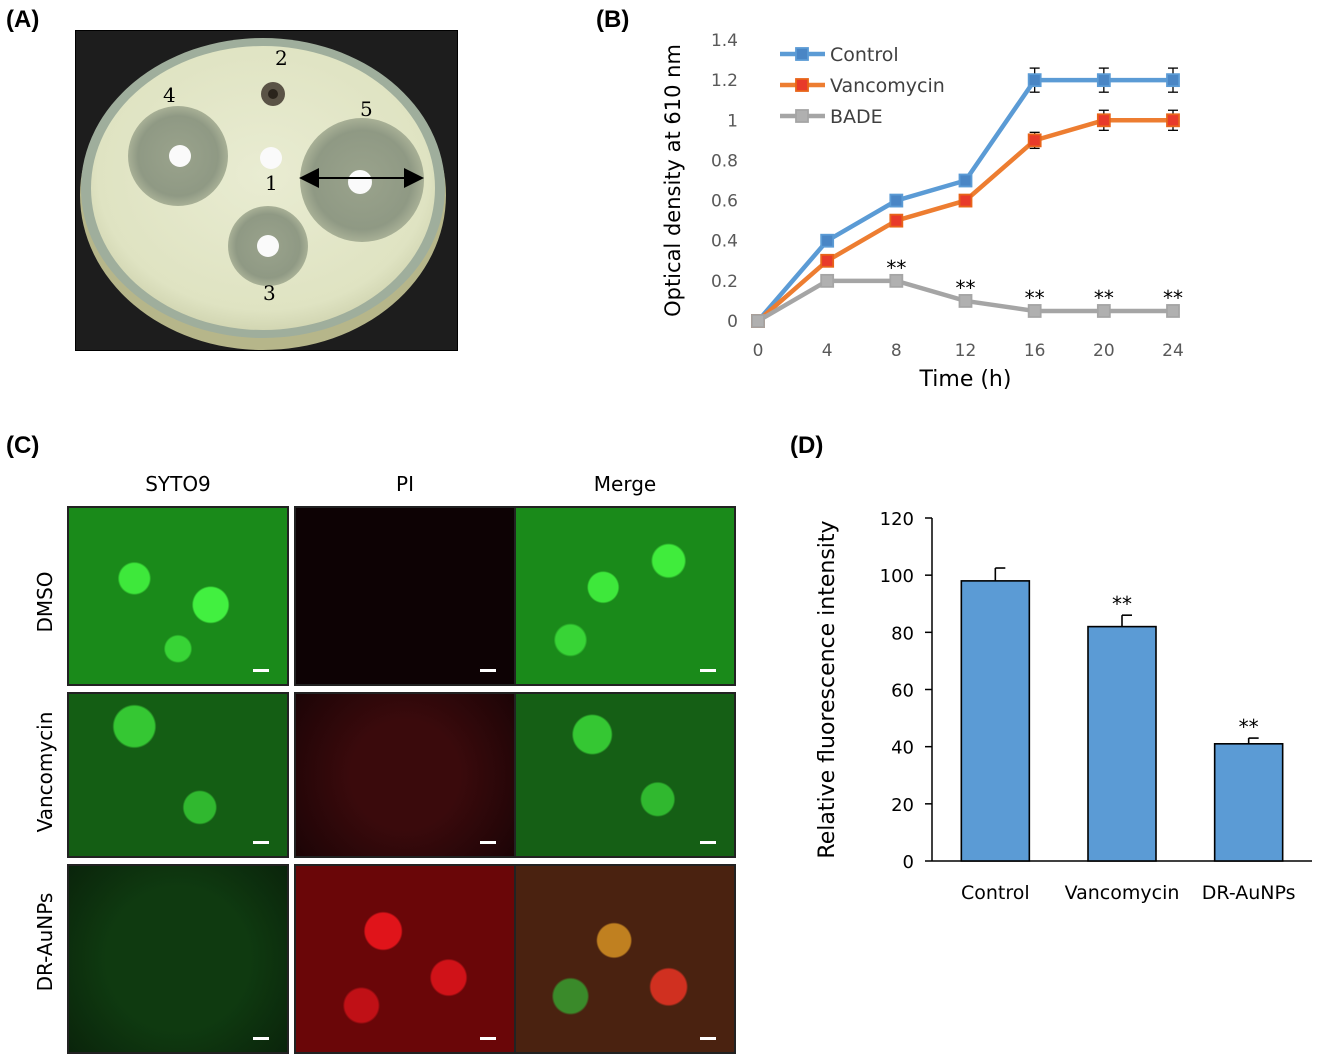 The width and height of the screenshot is (1325, 1060). What do you see at coordinates (724, 41) in the screenshot?
I see `y-tick-label: 1.4` at bounding box center [724, 41].